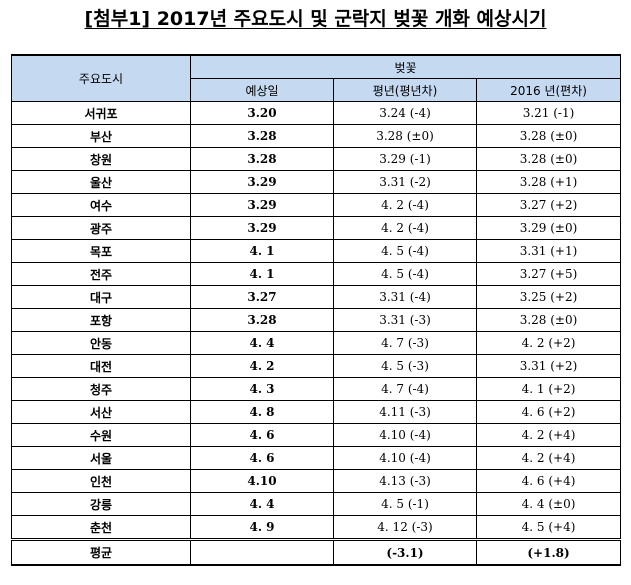 Image resolution: width=631 pixels, height=585 pixels. Describe the element at coordinates (262, 412) in the screenshot. I see `expected-cell: 4. 8` at that location.